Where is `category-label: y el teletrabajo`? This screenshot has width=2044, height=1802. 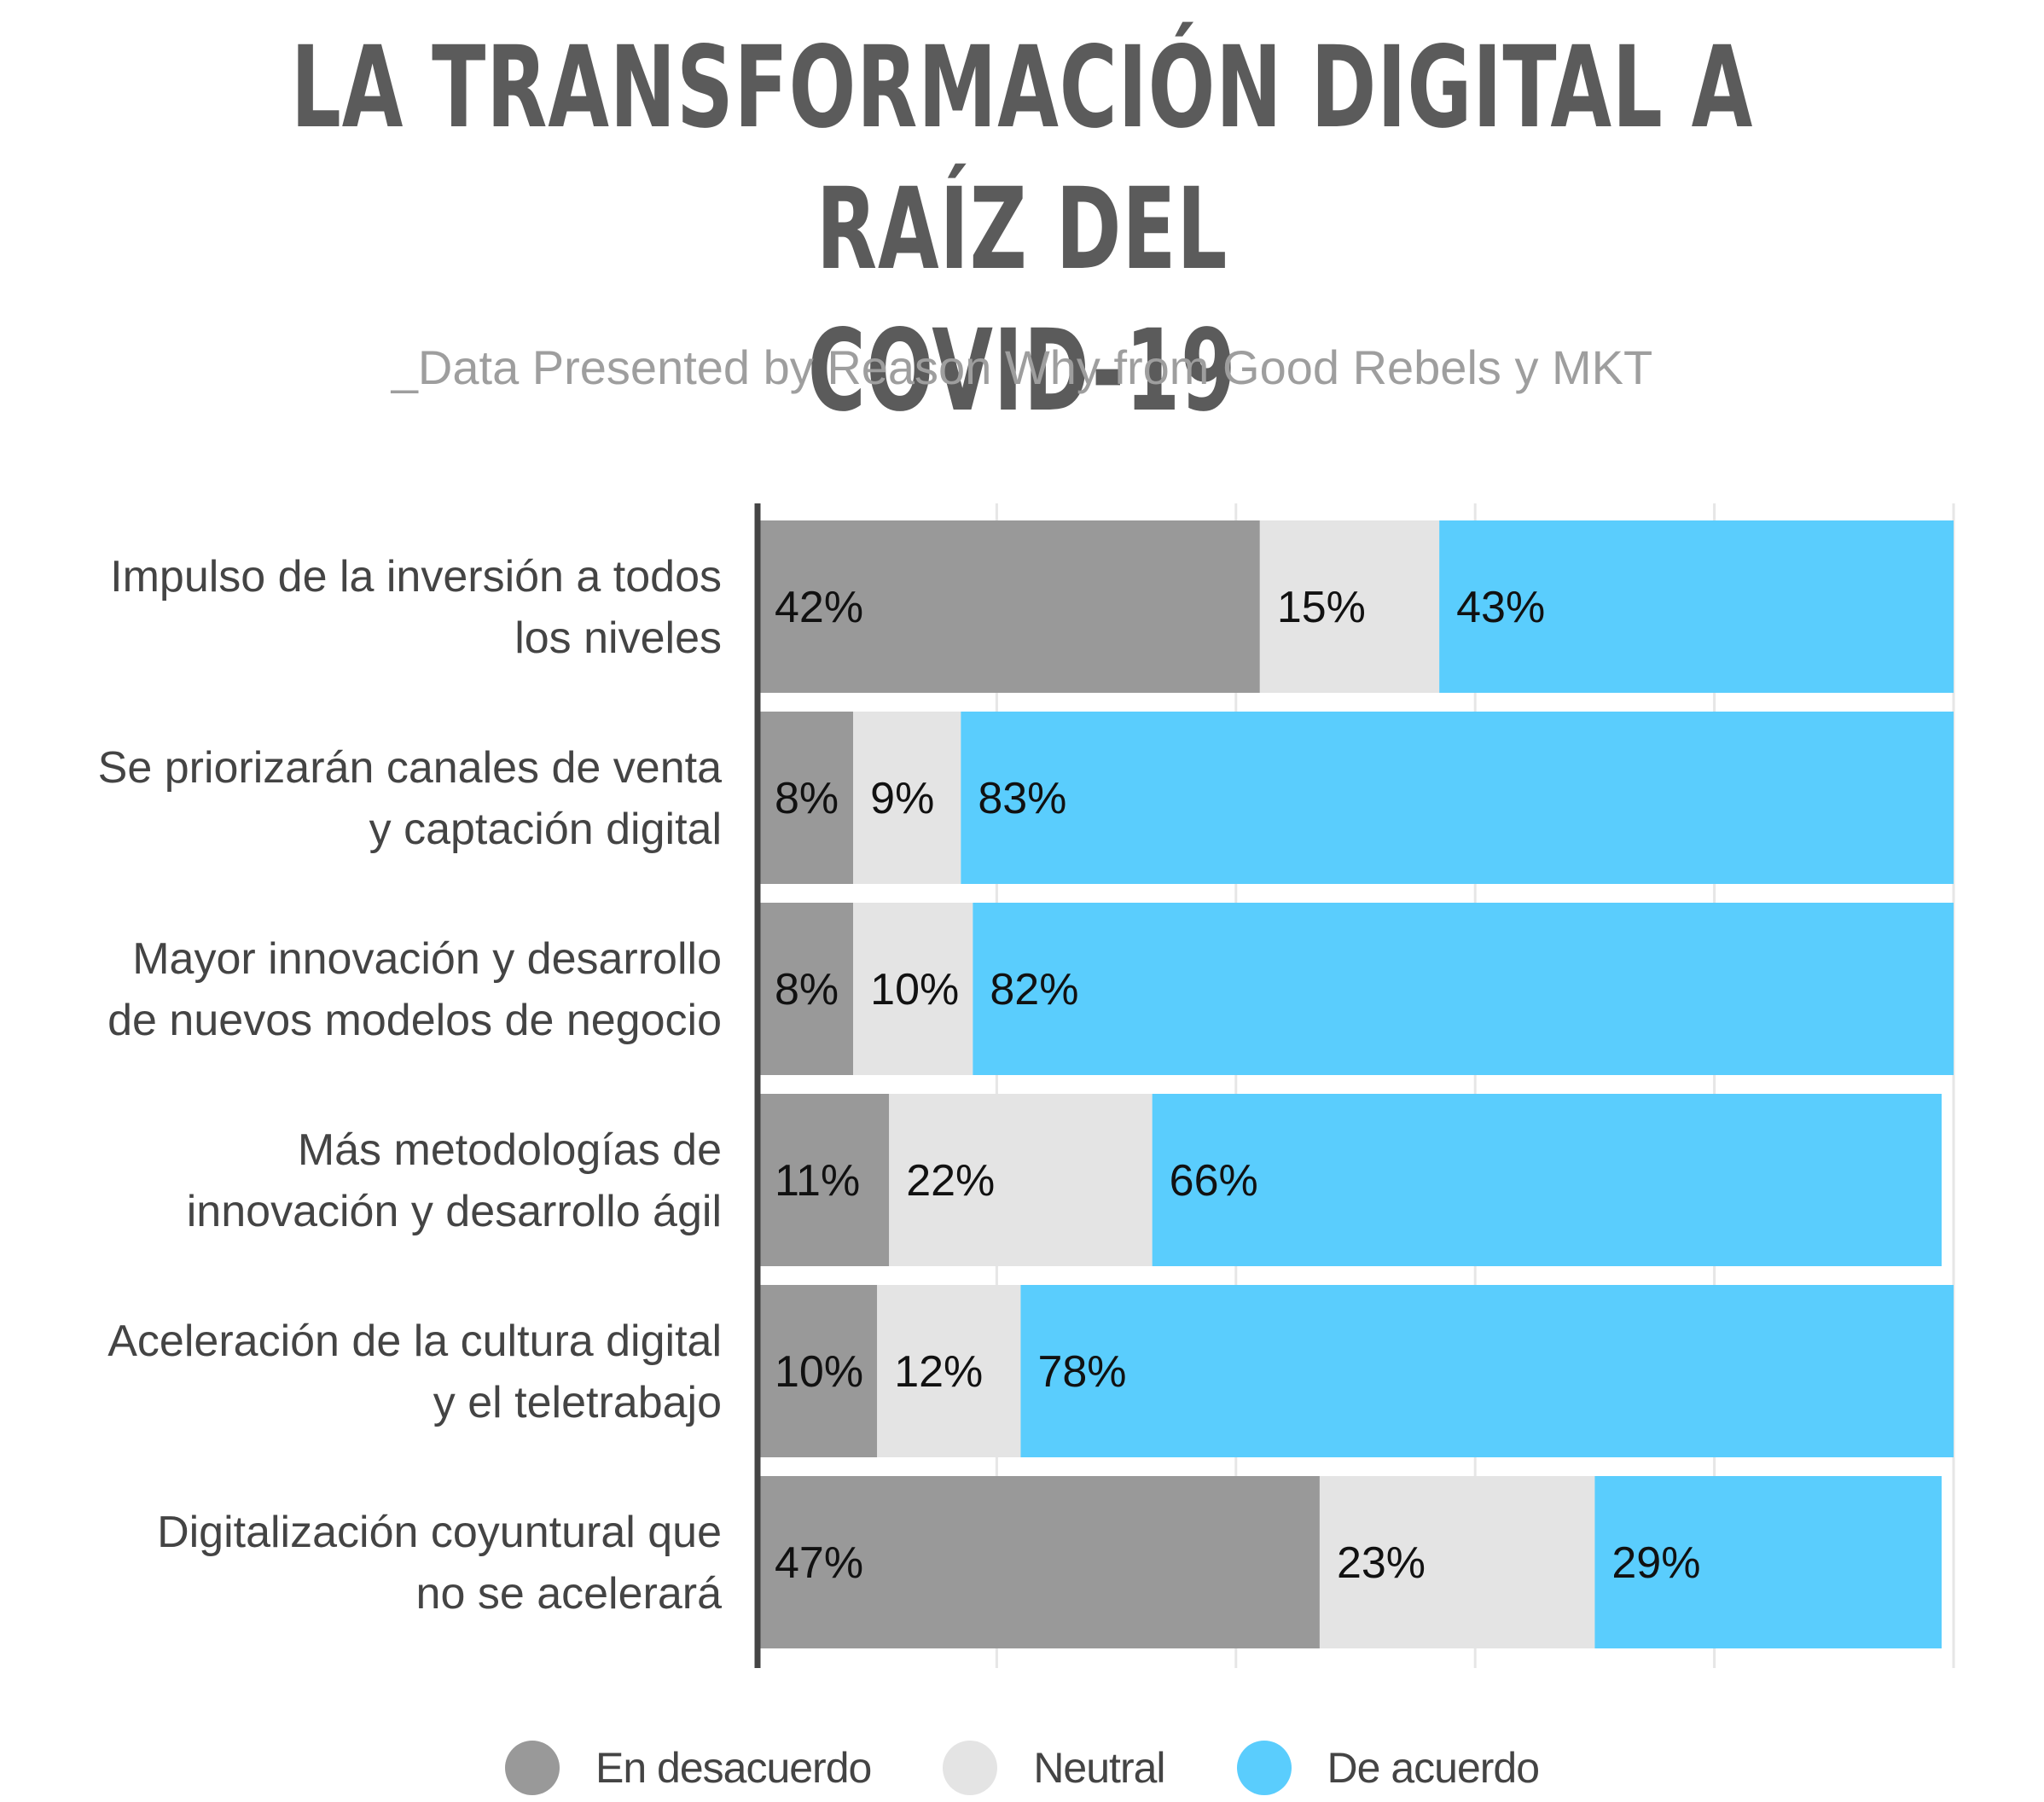 category-label: y el teletrabajo is located at coordinates (577, 1402).